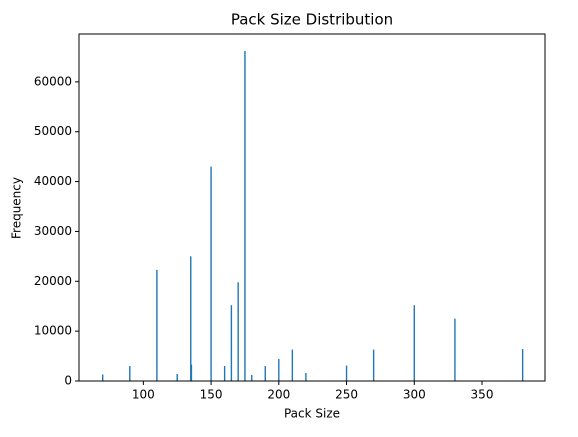 The image size is (578, 437). Describe the element at coordinates (53, 181) in the screenshot. I see `y-tick-label: 40000` at that location.